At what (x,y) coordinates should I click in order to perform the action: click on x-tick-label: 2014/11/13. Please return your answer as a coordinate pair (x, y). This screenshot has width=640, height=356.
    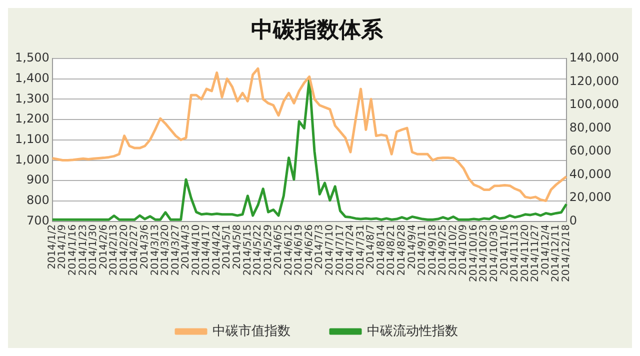
    Looking at the image, I should click on (515, 253).